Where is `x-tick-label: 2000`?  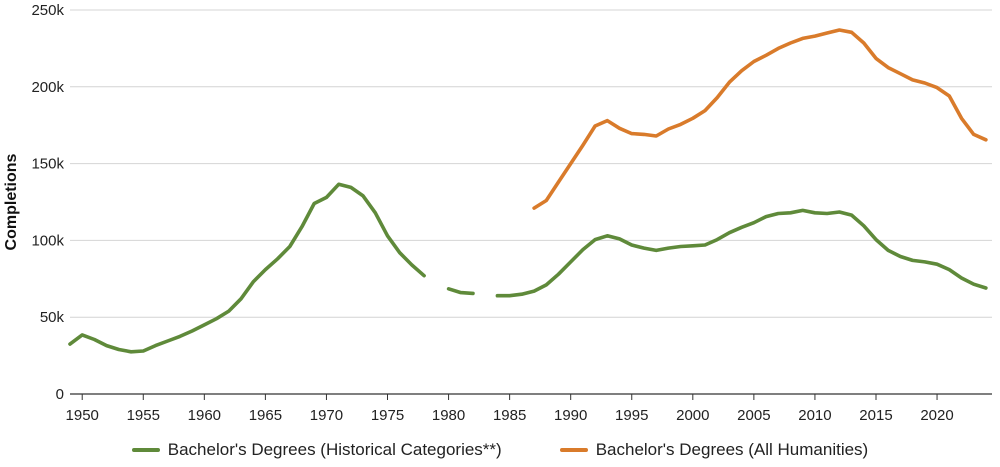 x-tick-label: 2000 is located at coordinates (692, 415).